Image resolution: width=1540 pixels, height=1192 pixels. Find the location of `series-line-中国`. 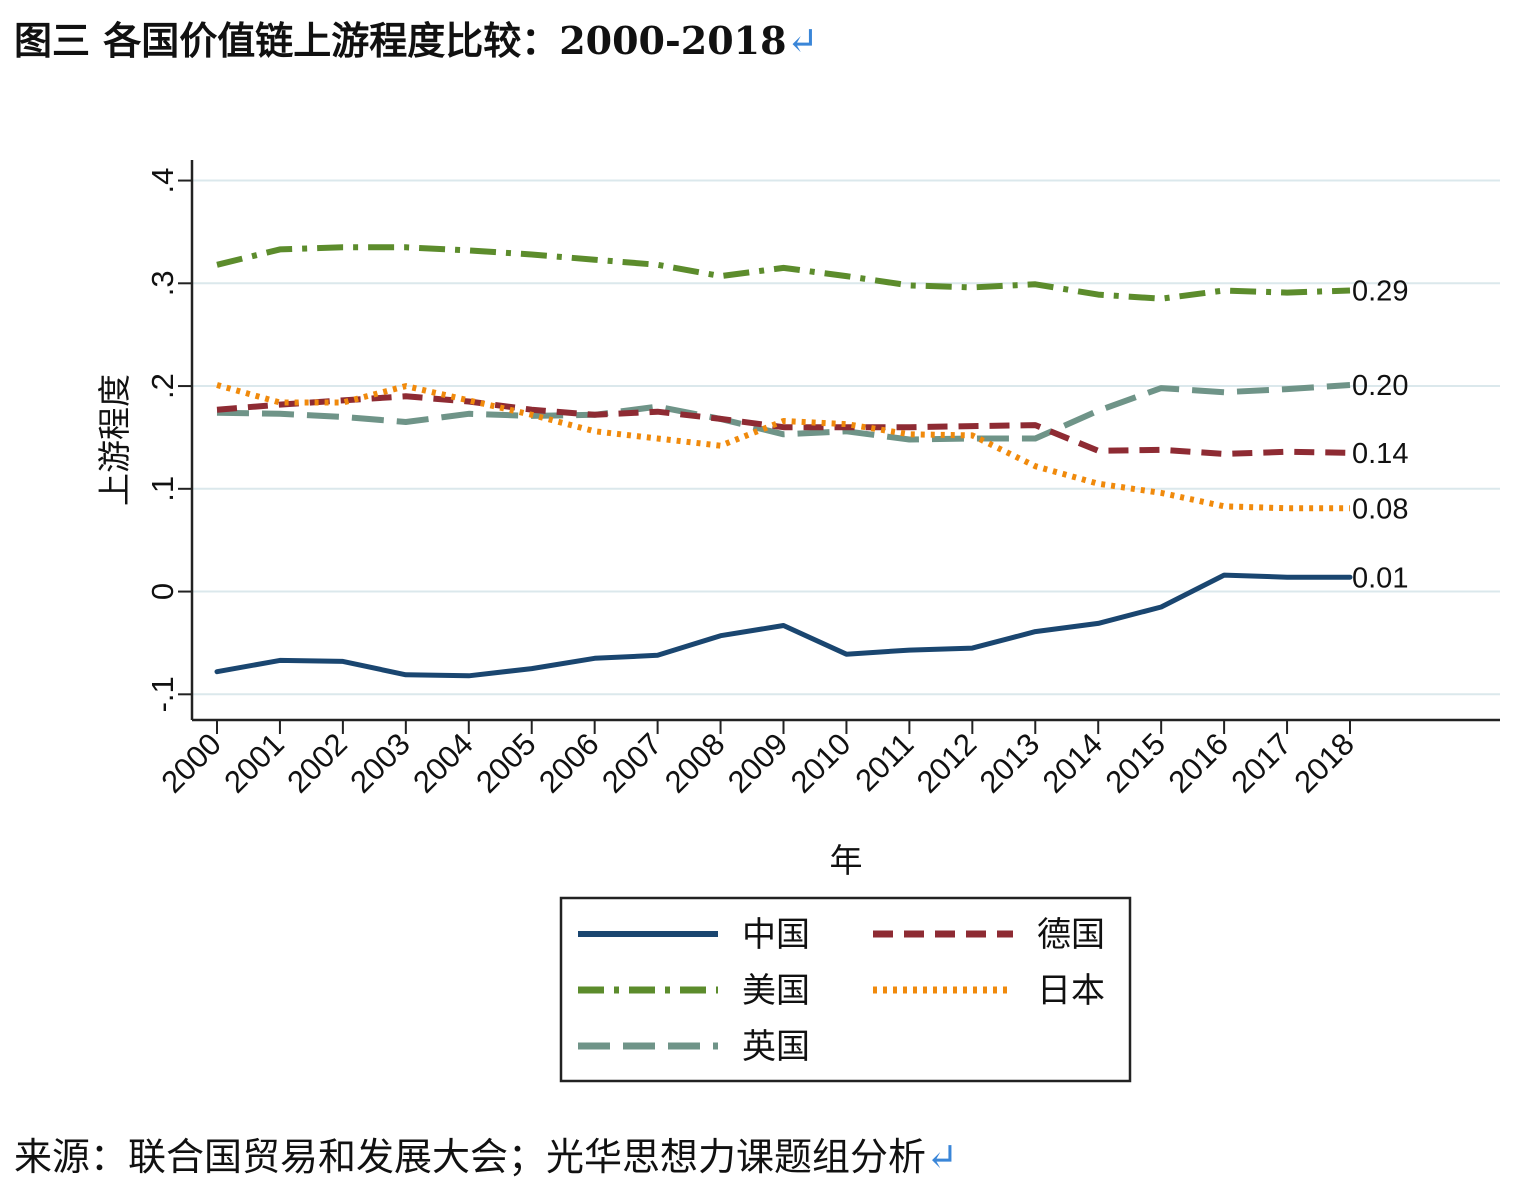

series-line-中国 is located at coordinates (783, 625).